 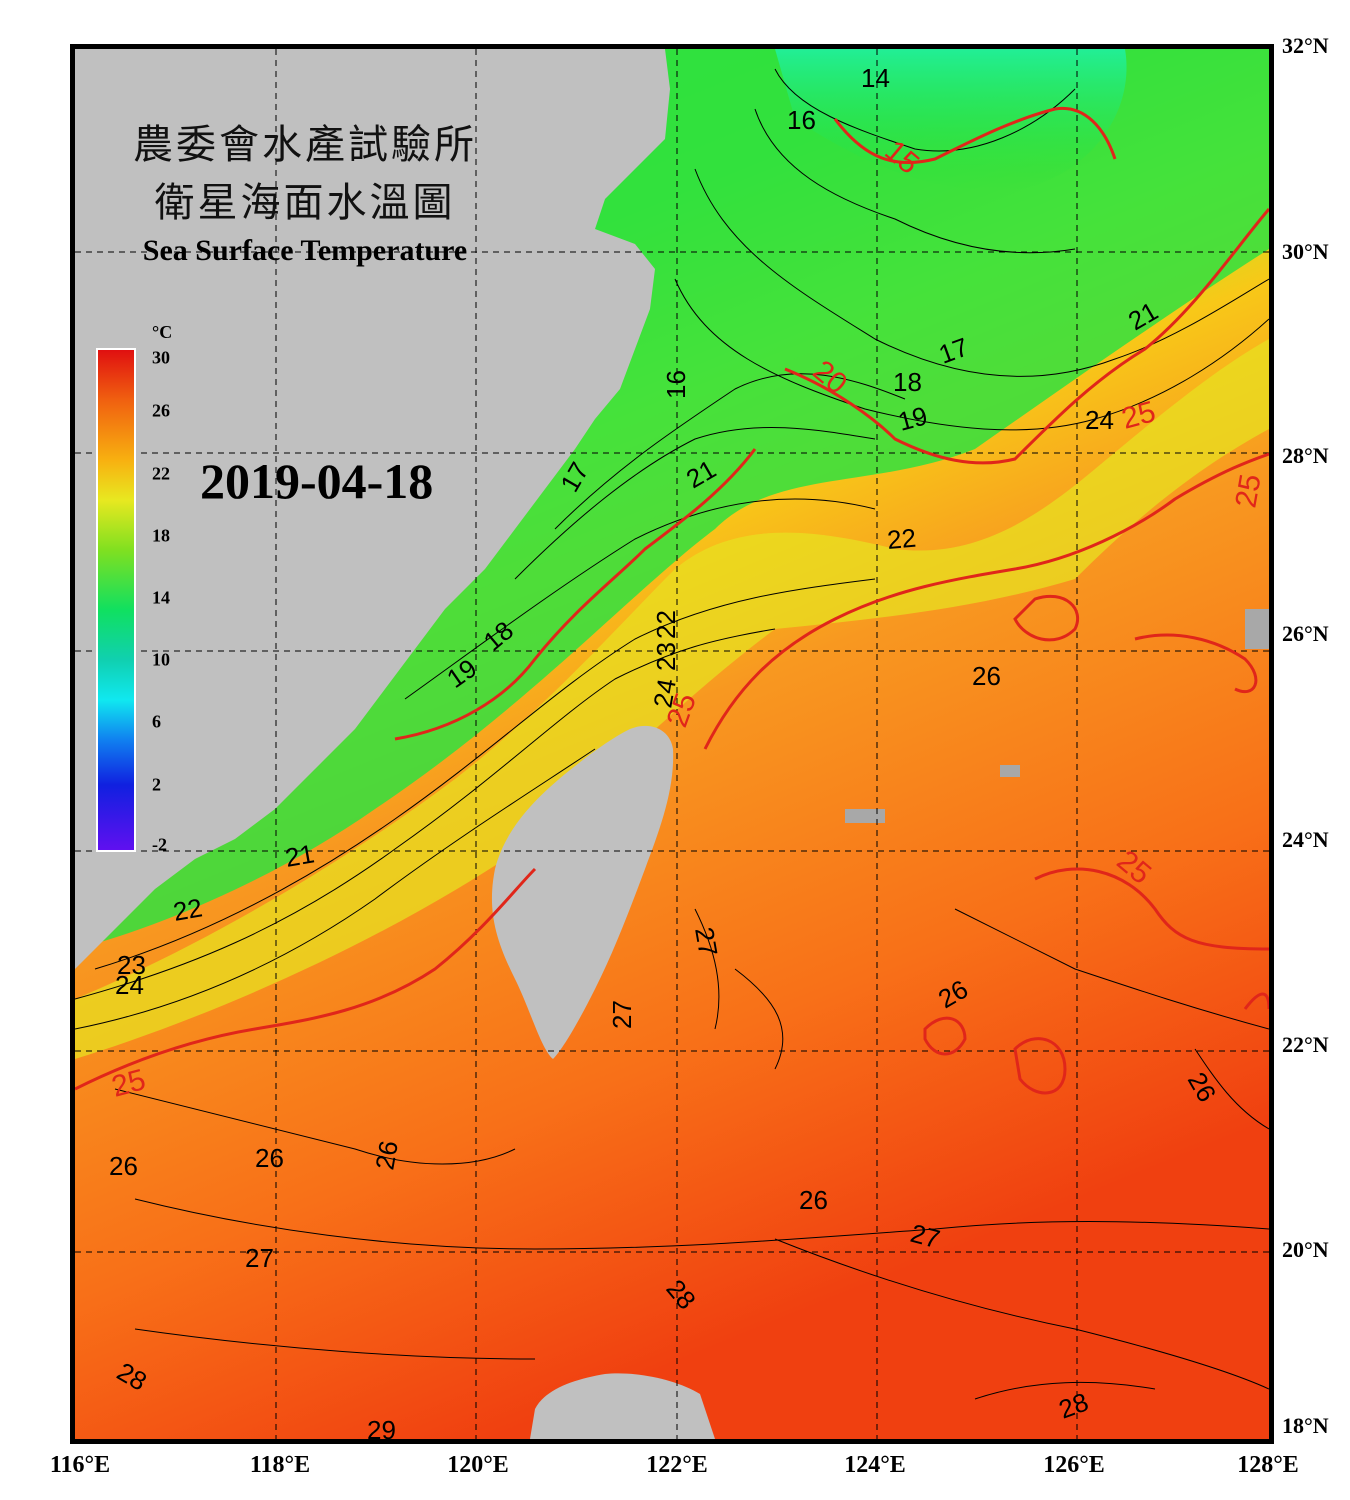 What do you see at coordinates (1305, 1425) in the screenshot?
I see `latitude-label: 18°N` at bounding box center [1305, 1425].